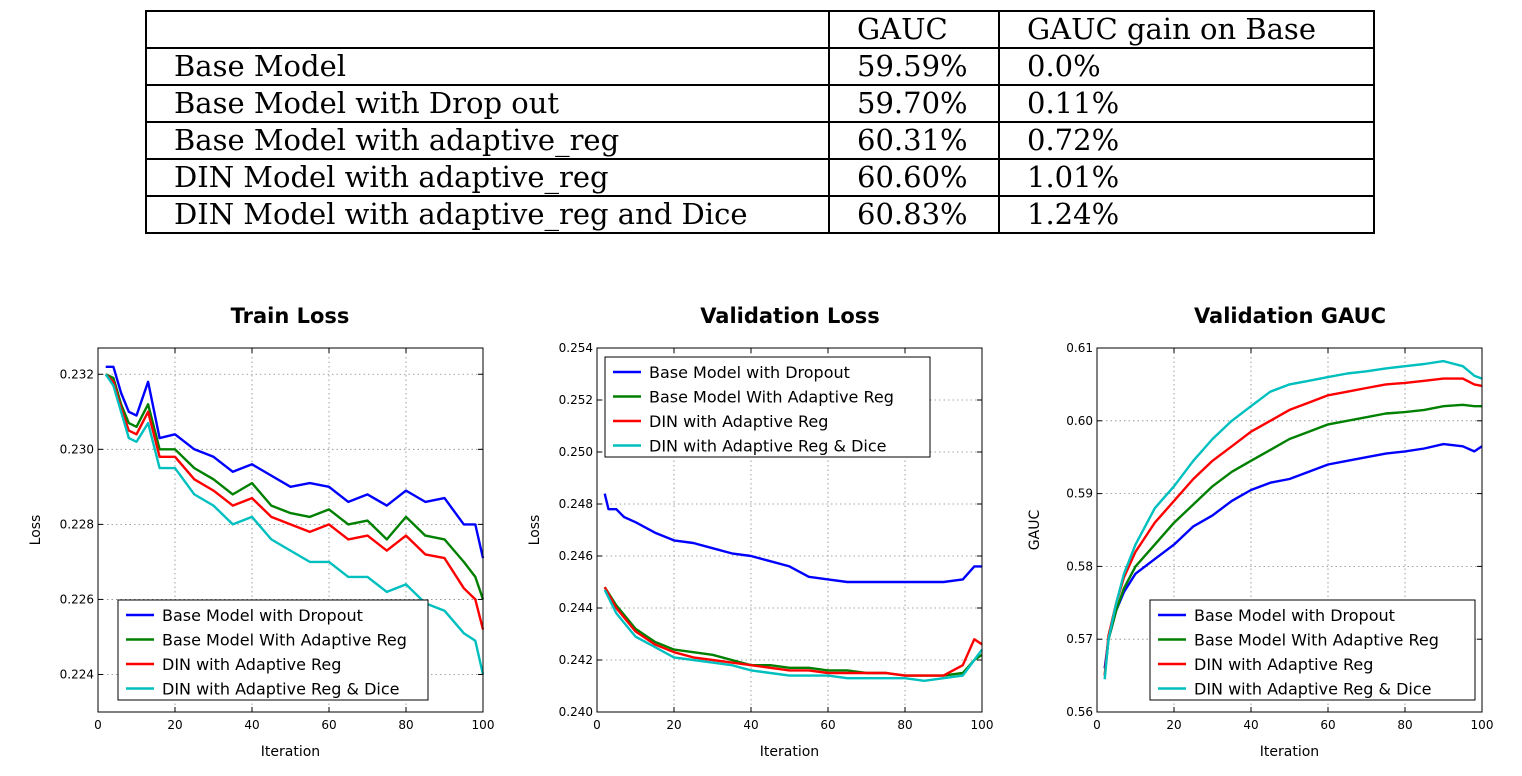  What do you see at coordinates (487, 103) in the screenshot?
I see `table-cell: Base Model with Drop out` at bounding box center [487, 103].